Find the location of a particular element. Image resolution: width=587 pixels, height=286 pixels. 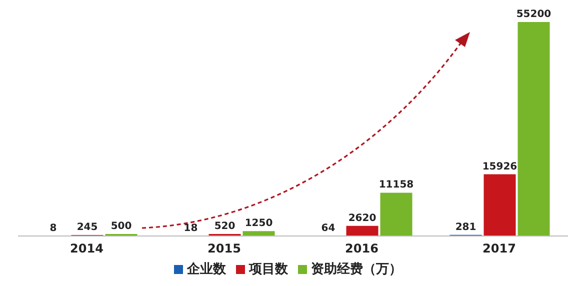

data-label: 64 is located at coordinates (328, 228).